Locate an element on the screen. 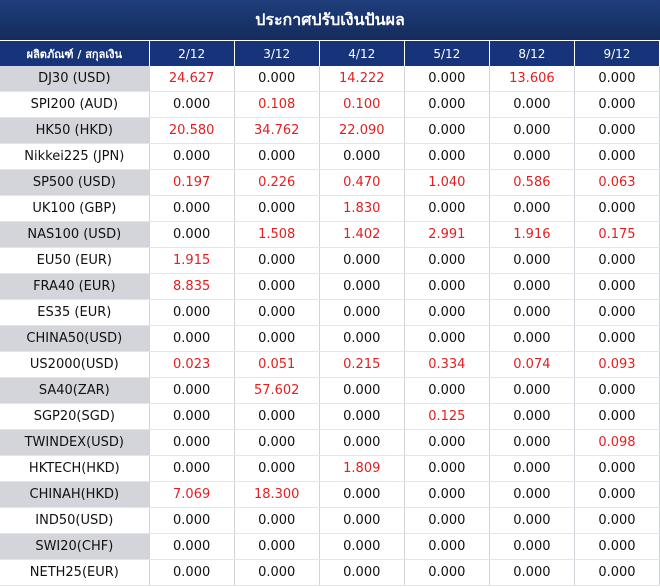 This screenshot has height=587, width=660. dividend-value-cell: 13.606 is located at coordinates (532, 79).